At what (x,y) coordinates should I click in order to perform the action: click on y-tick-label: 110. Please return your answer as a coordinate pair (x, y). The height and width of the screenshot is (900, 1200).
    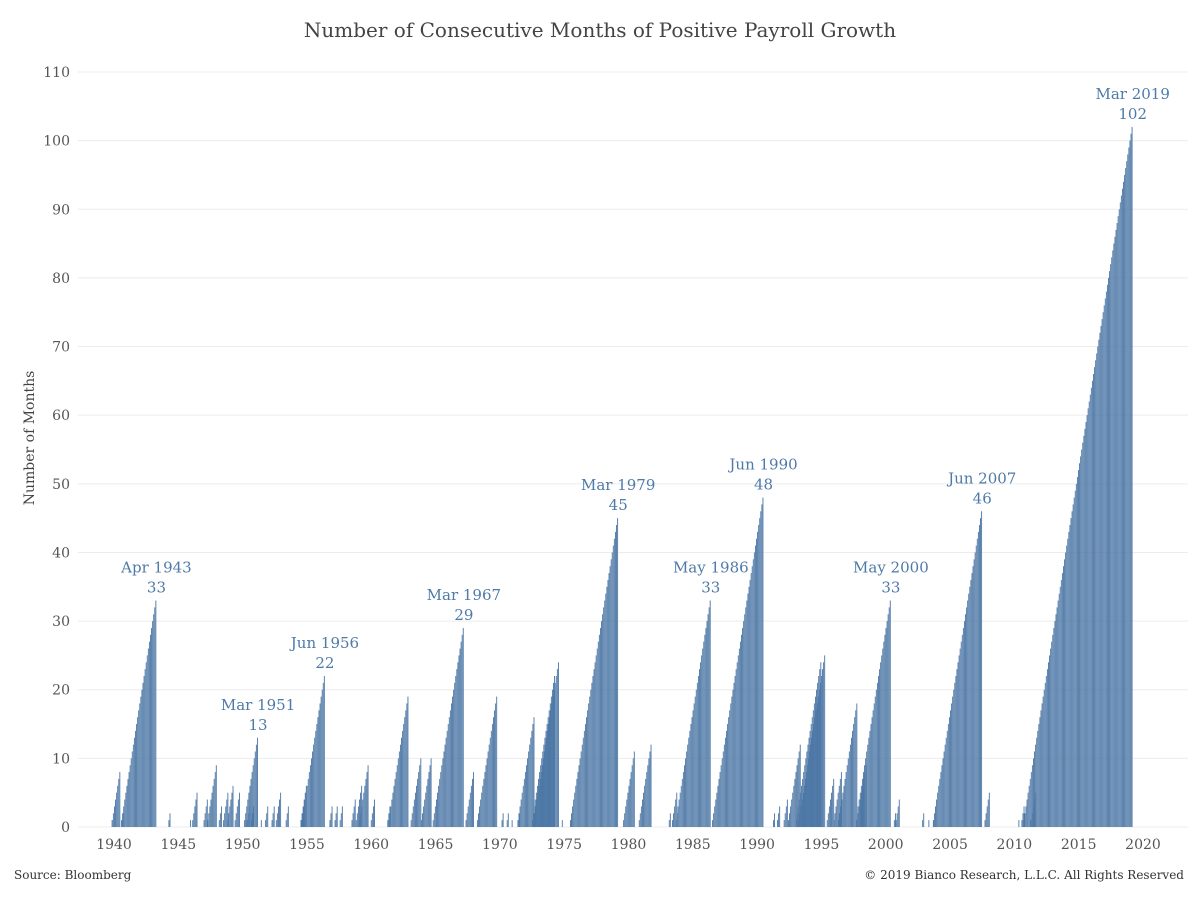
    Looking at the image, I should click on (56, 73).